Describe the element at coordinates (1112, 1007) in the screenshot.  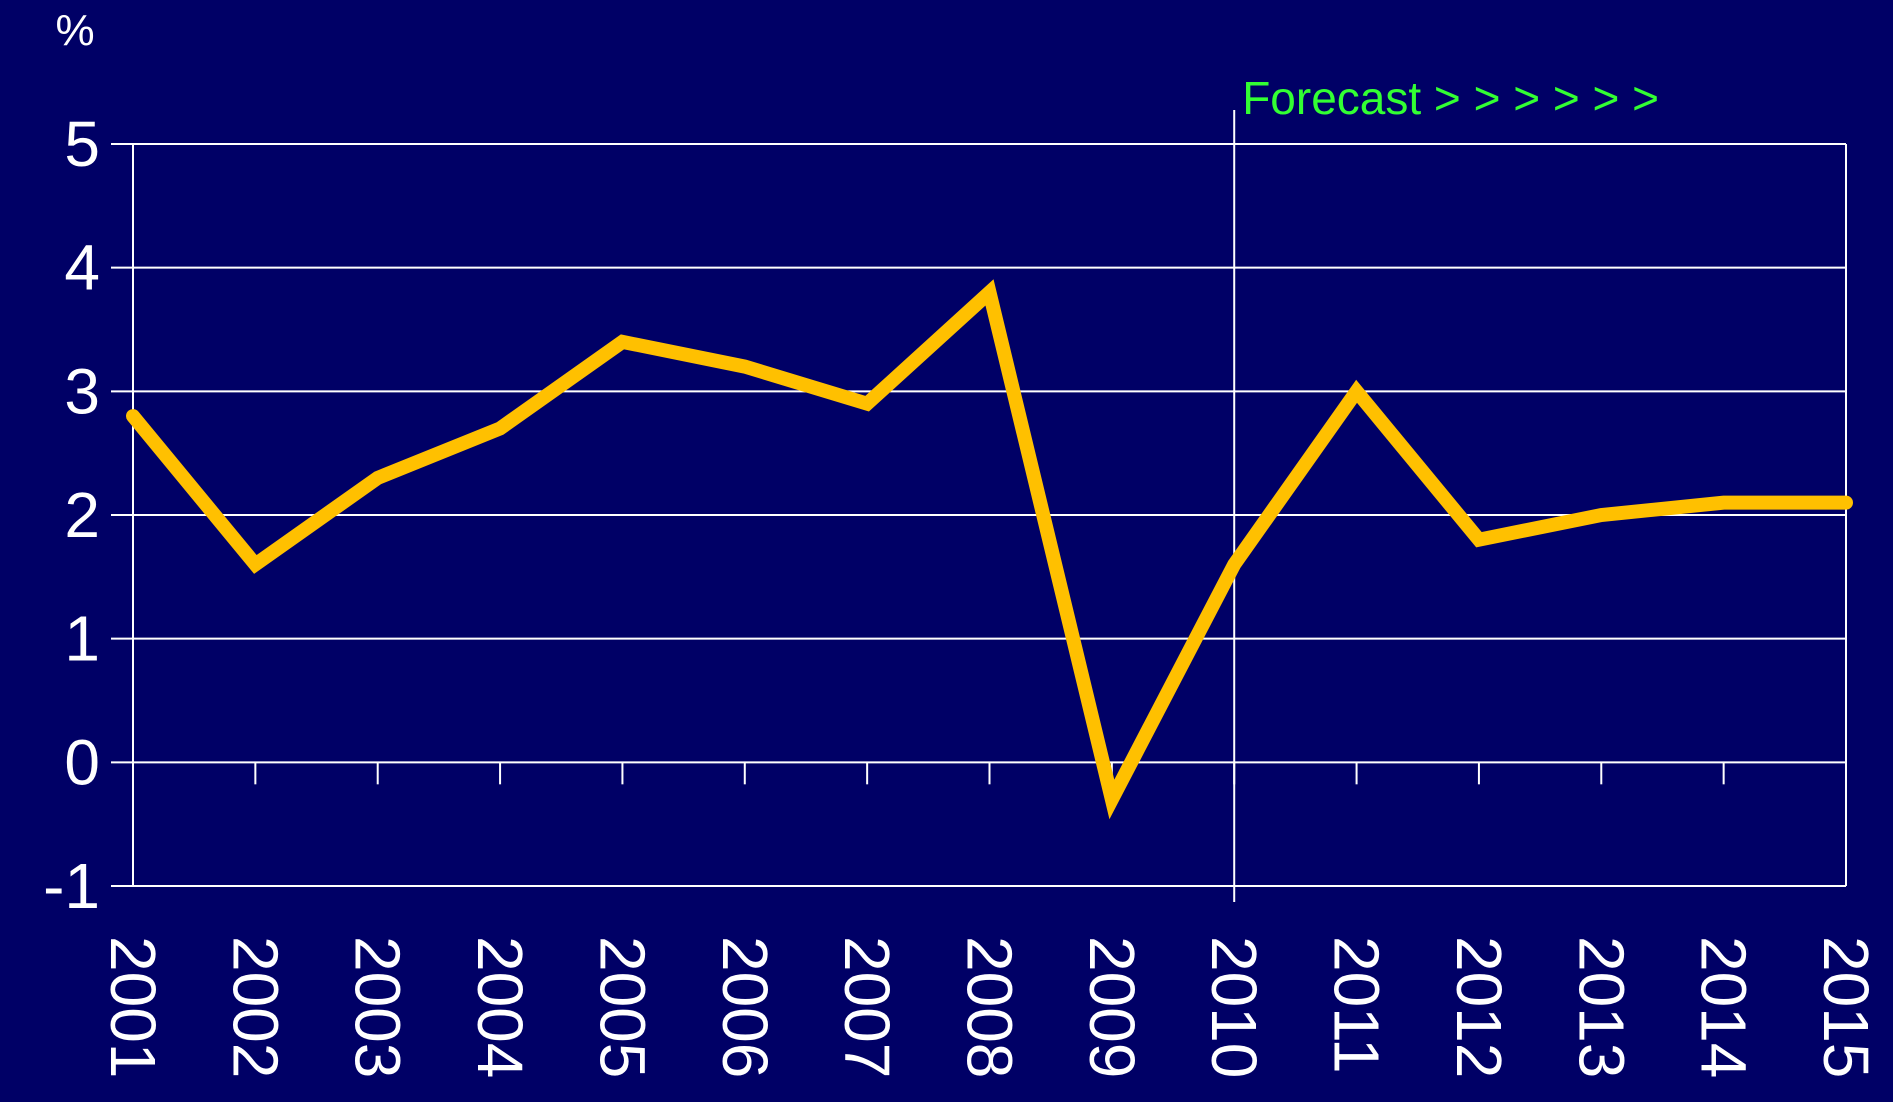
I see `x-tick-label: 2009` at that location.